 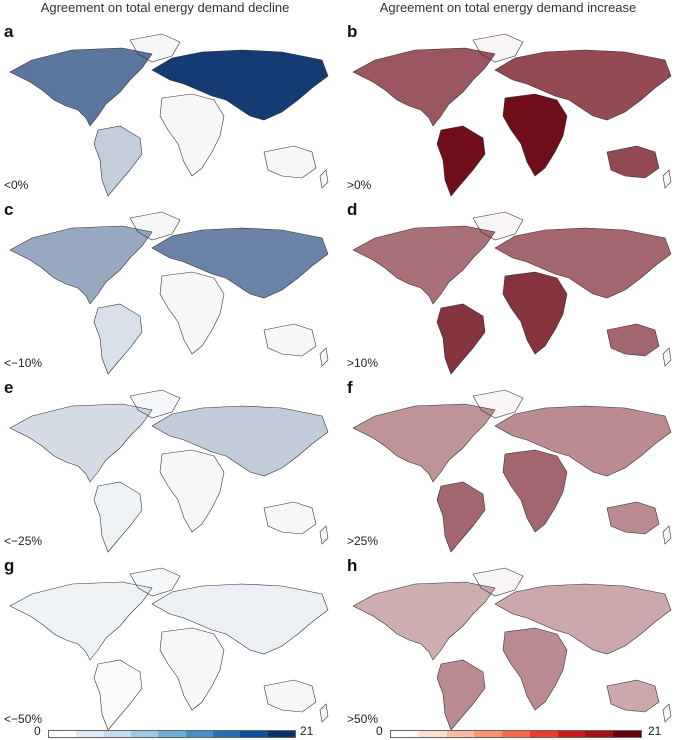 I want to click on map-panel-h: h >50%, so click(x=510, y=643).